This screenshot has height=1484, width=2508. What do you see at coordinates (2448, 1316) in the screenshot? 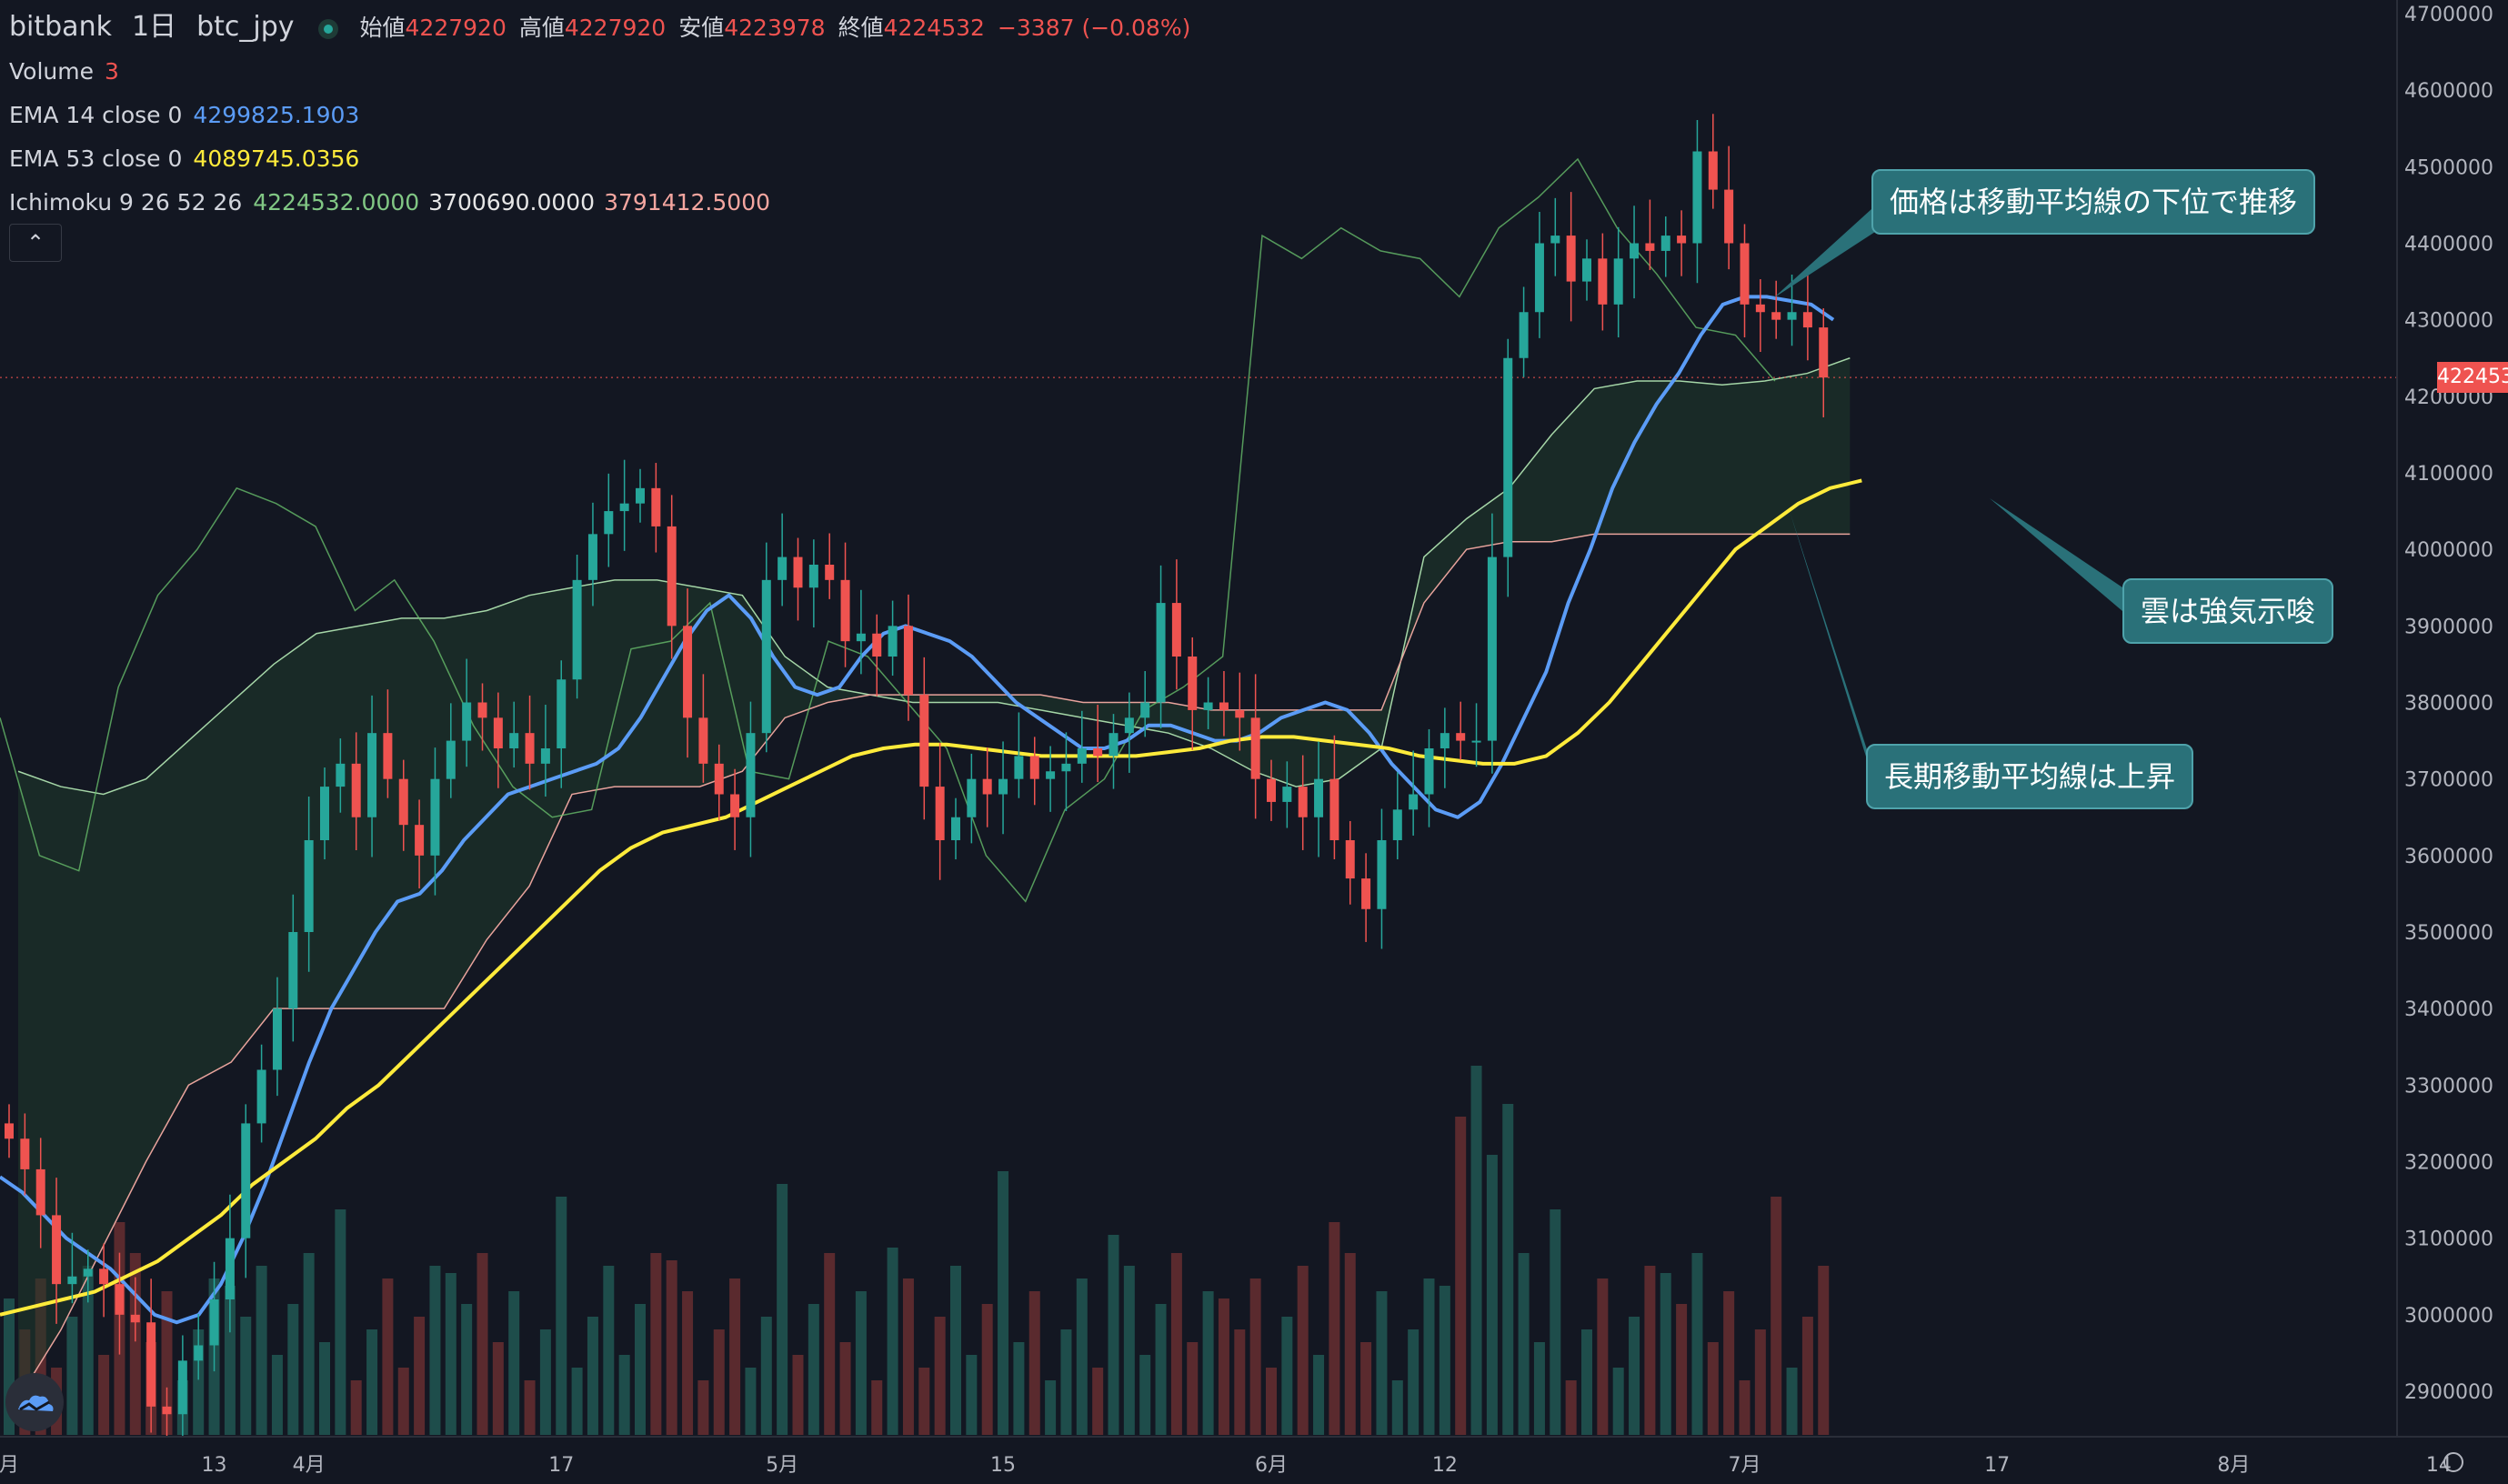
I see `y-tick-label: 3000000` at bounding box center [2448, 1316].